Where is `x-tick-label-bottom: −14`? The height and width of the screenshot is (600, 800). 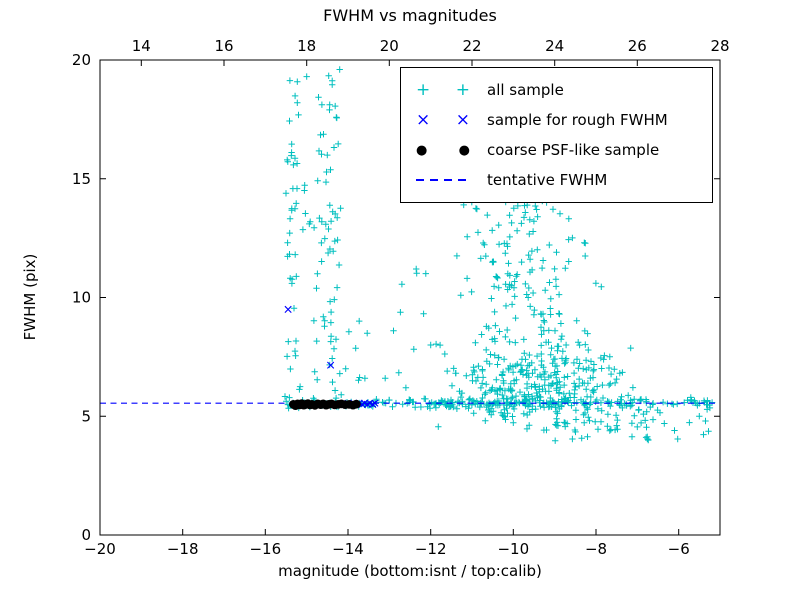 x-tick-label-bottom: −14 is located at coordinates (348, 549).